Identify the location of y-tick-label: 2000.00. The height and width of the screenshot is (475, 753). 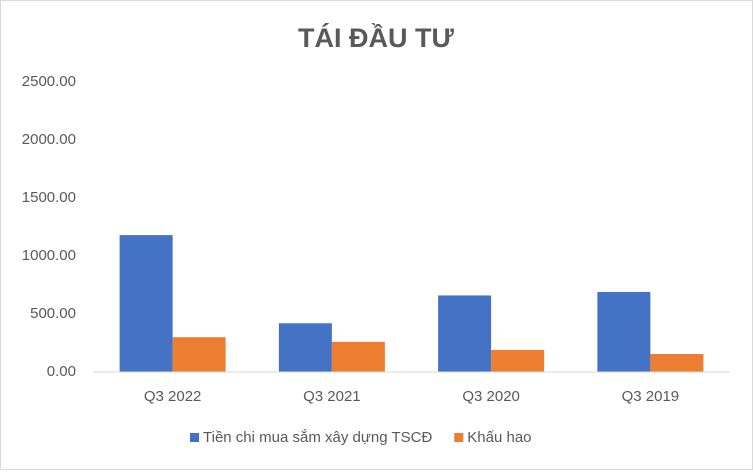
(49, 139).